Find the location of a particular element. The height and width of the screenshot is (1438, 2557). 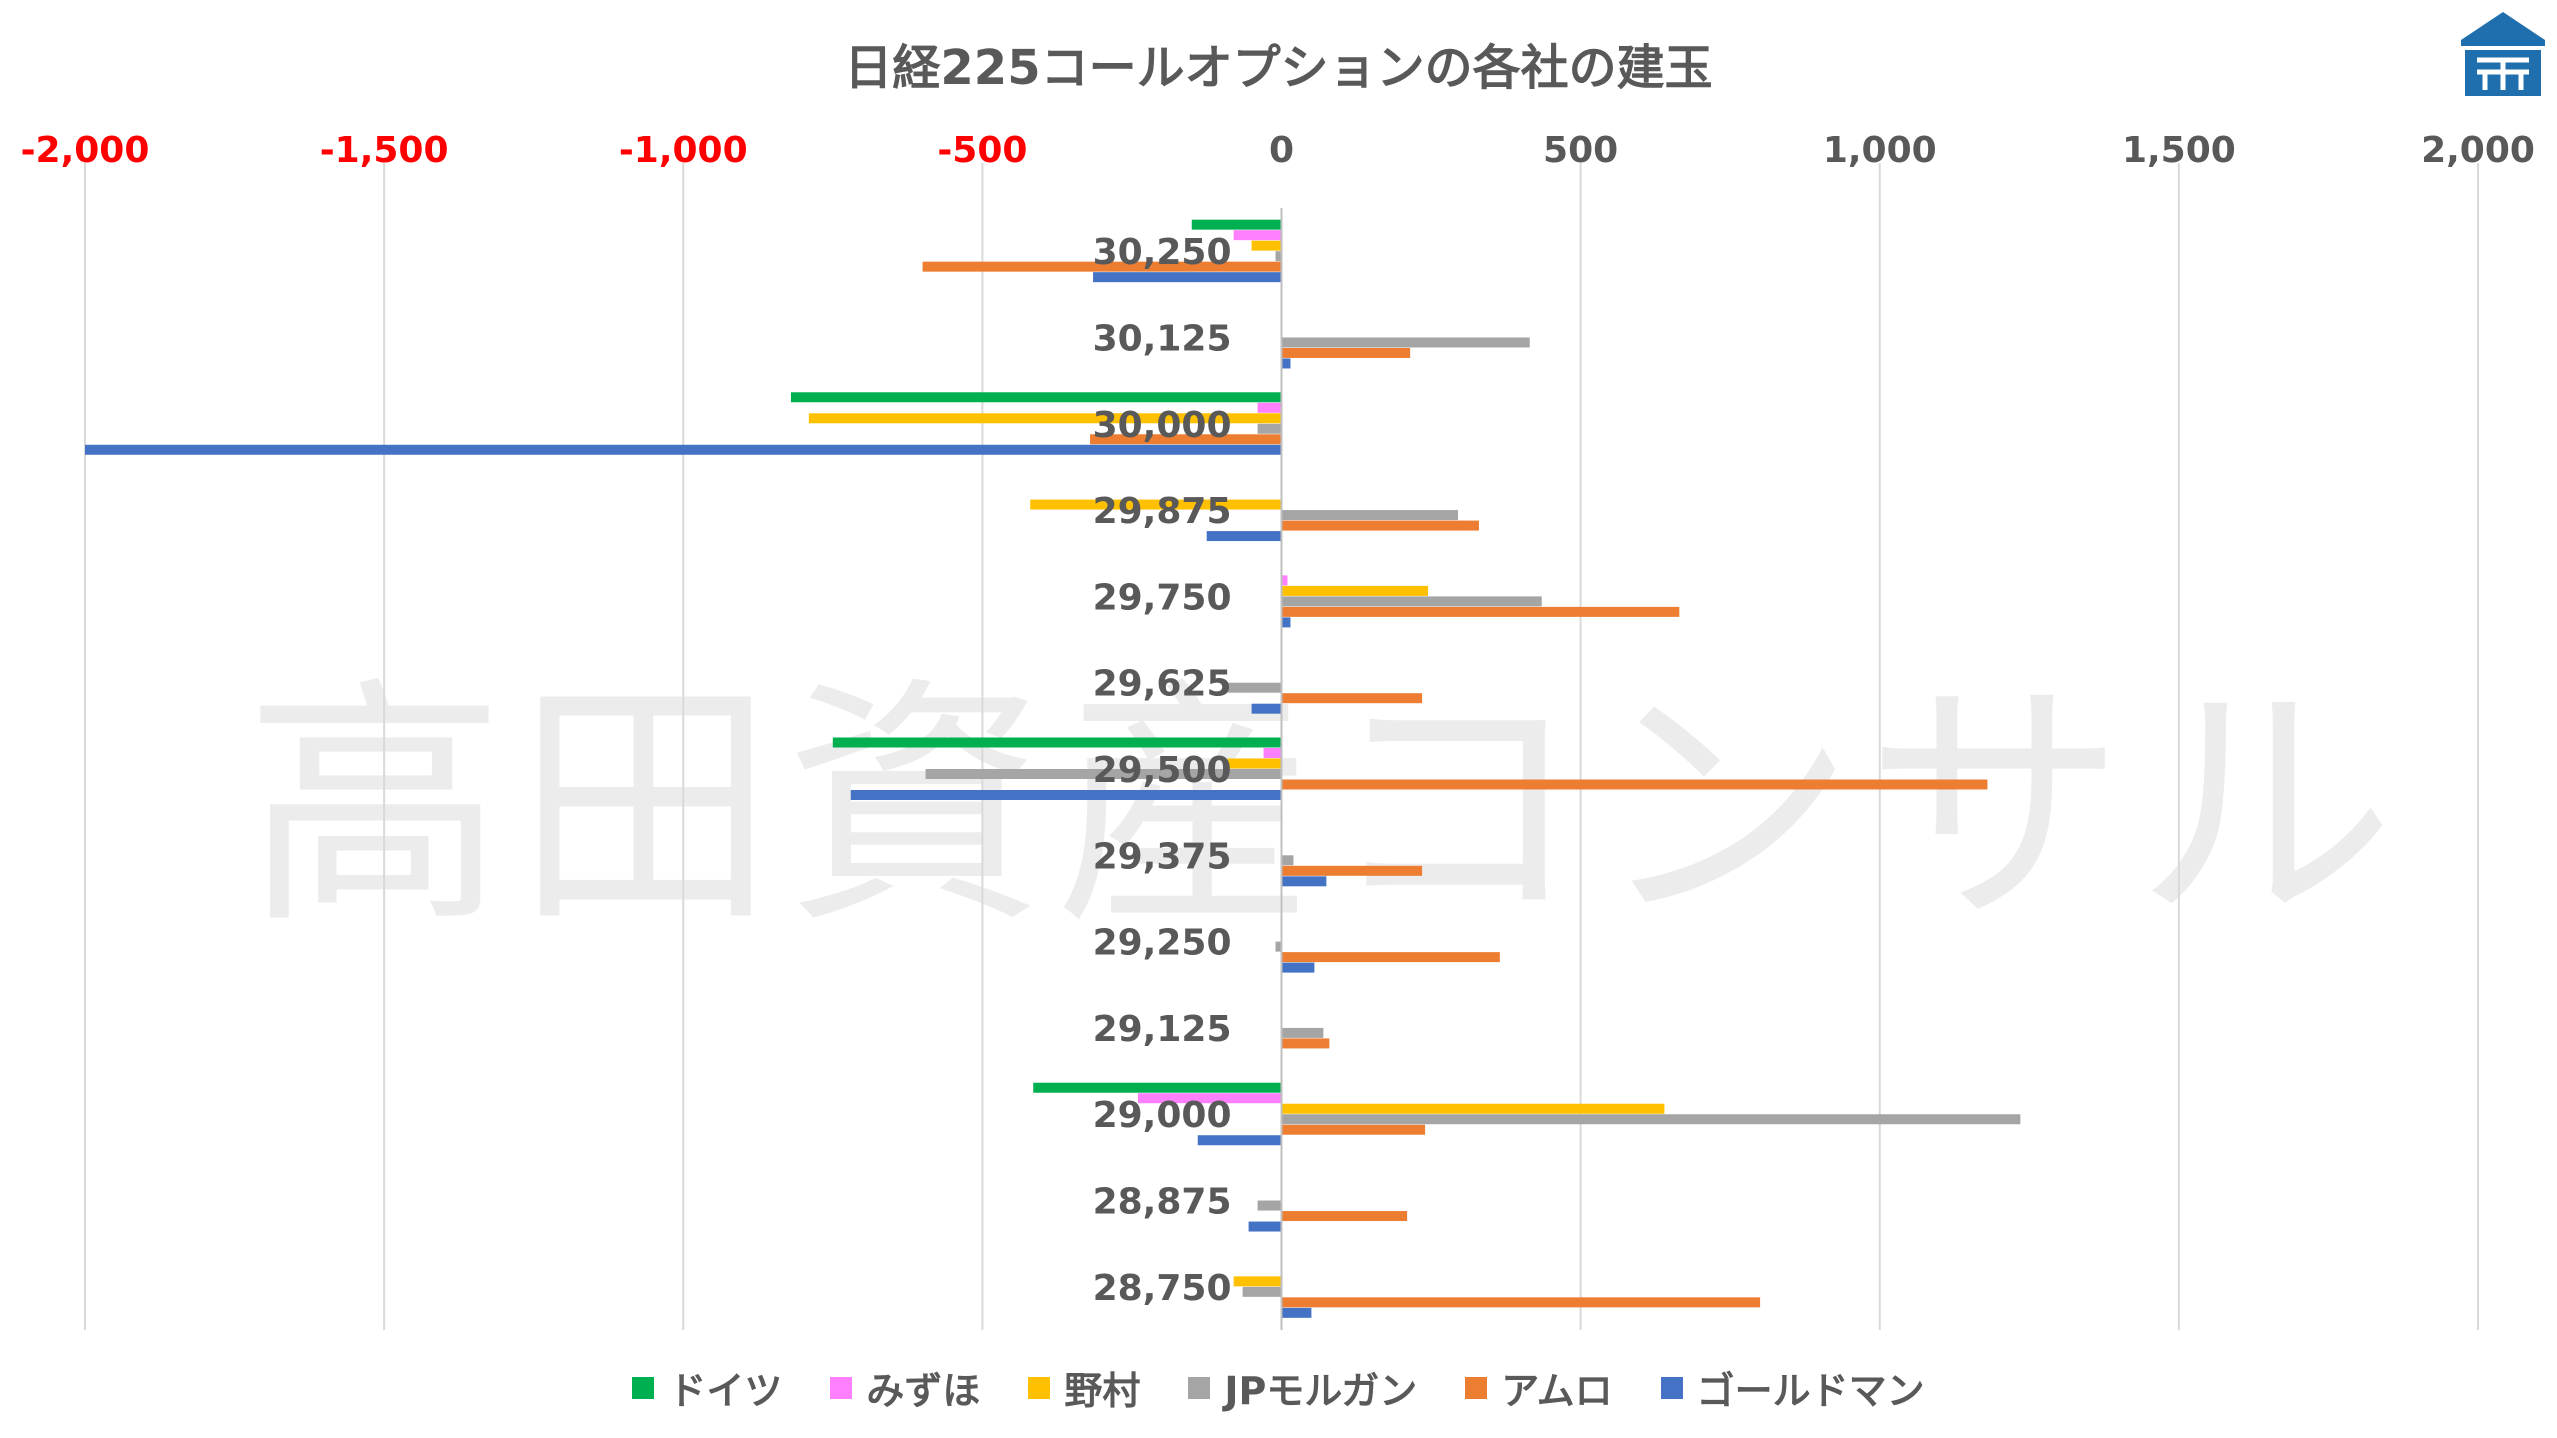

legend-item: 野村 is located at coordinates (1084, 1387).